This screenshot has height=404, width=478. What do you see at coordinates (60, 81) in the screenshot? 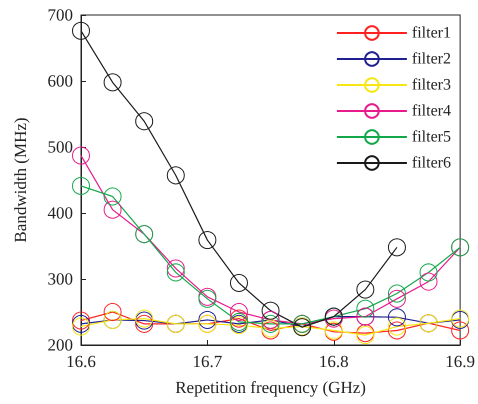
I see `y-tick-label: 600` at bounding box center [60, 81].